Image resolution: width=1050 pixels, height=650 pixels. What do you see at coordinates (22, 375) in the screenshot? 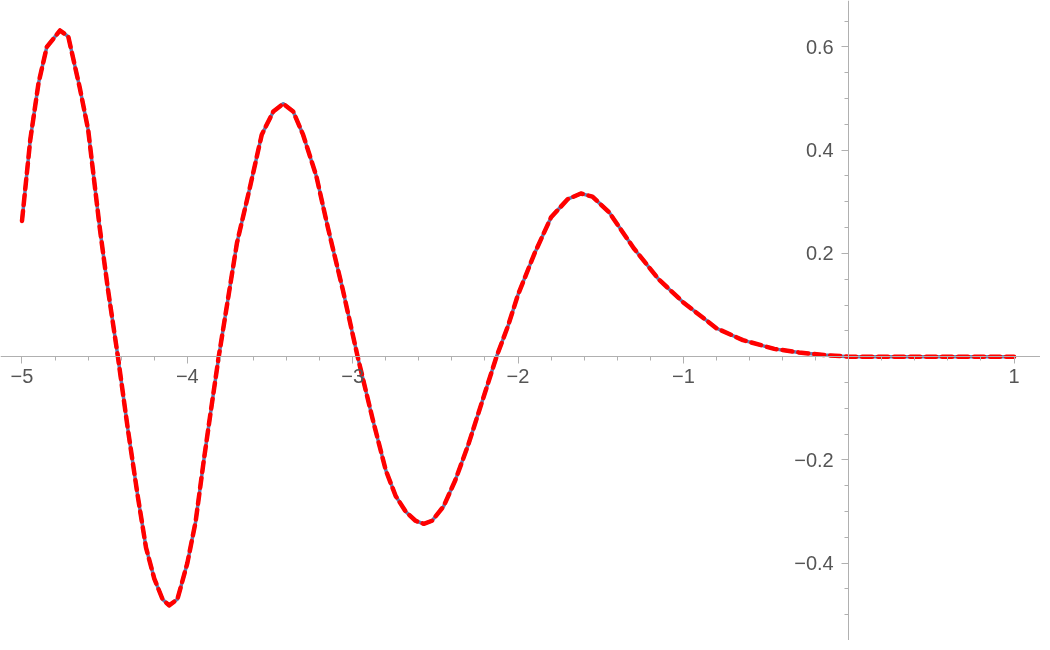
I see `x-tick-label: −5` at bounding box center [22, 375].